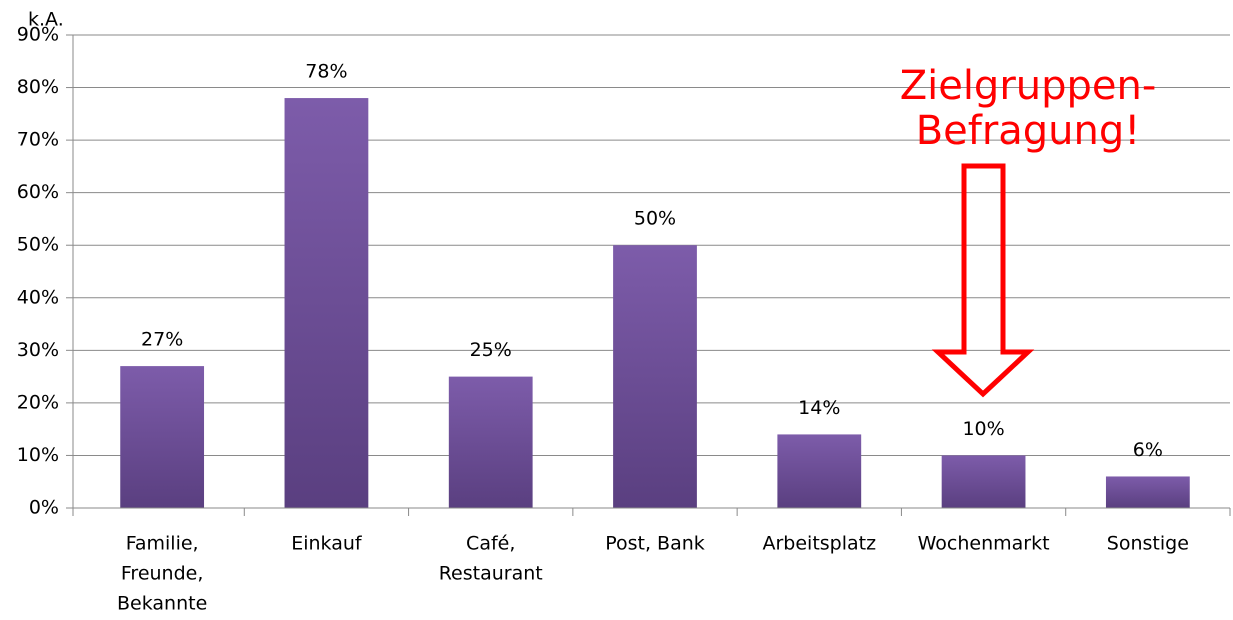 The image size is (1233, 620). I want to click on annotation: Befragung!, so click(1028, 131).